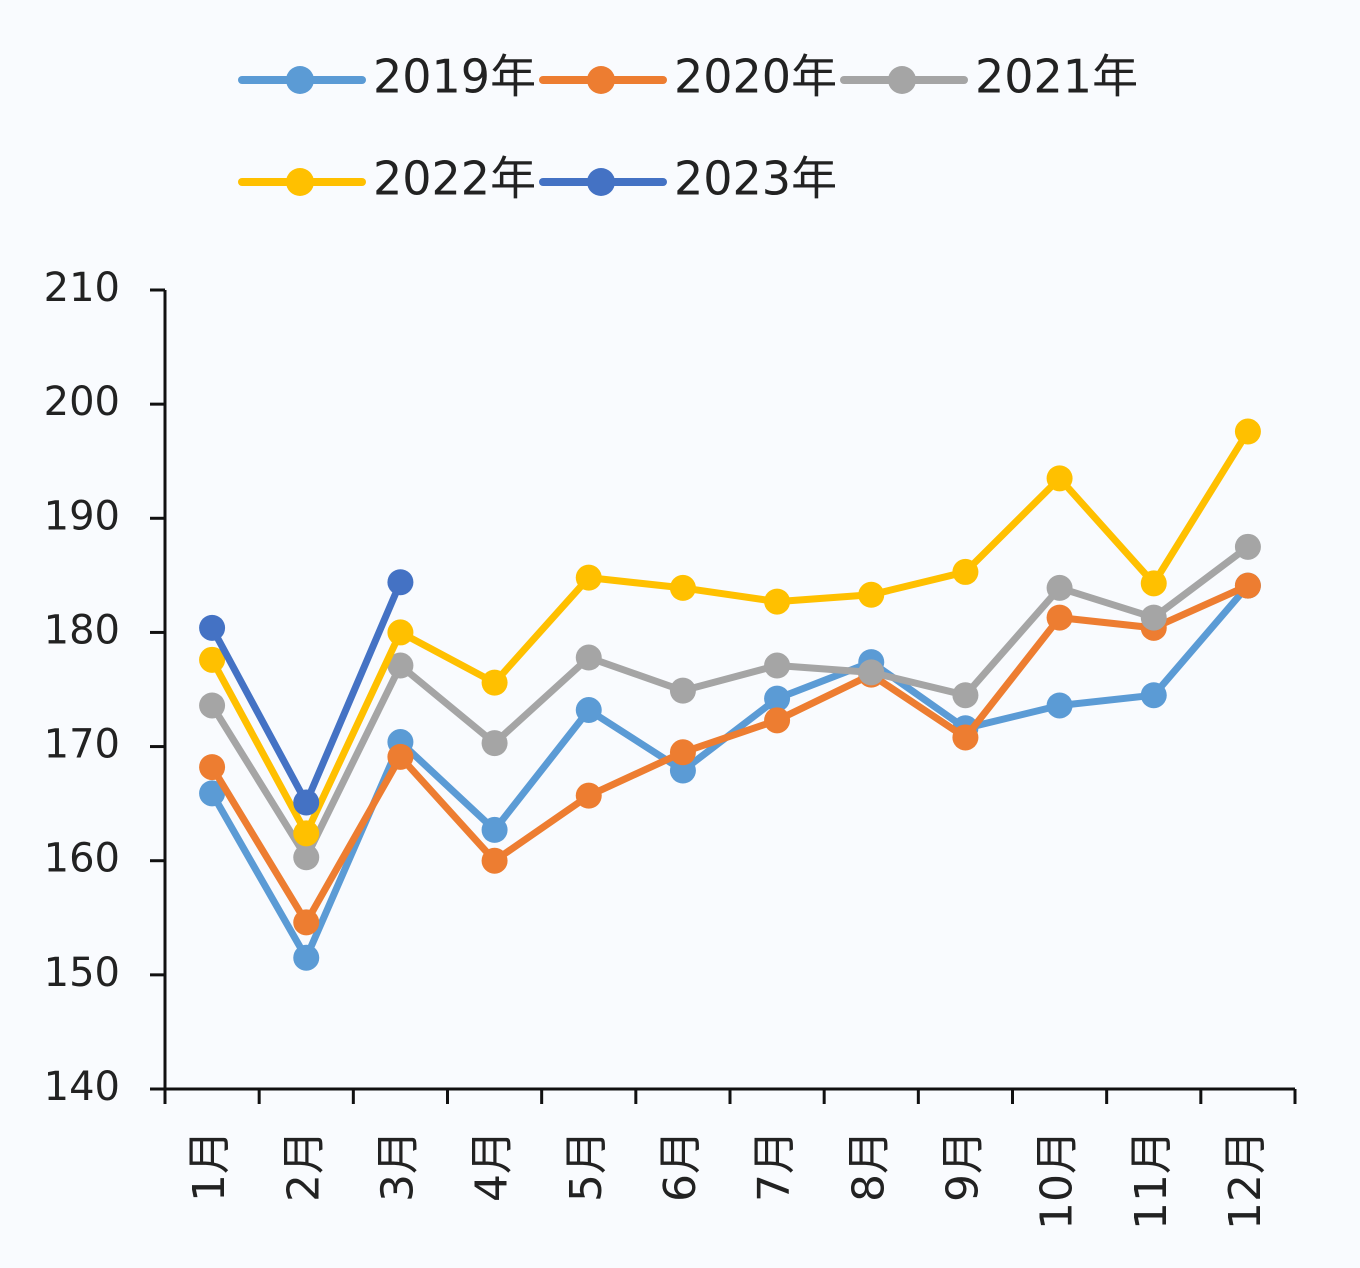 Image resolution: width=1360 pixels, height=1268 pixels. What do you see at coordinates (82, 1087) in the screenshot?
I see `y-tick-label: 140` at bounding box center [82, 1087].